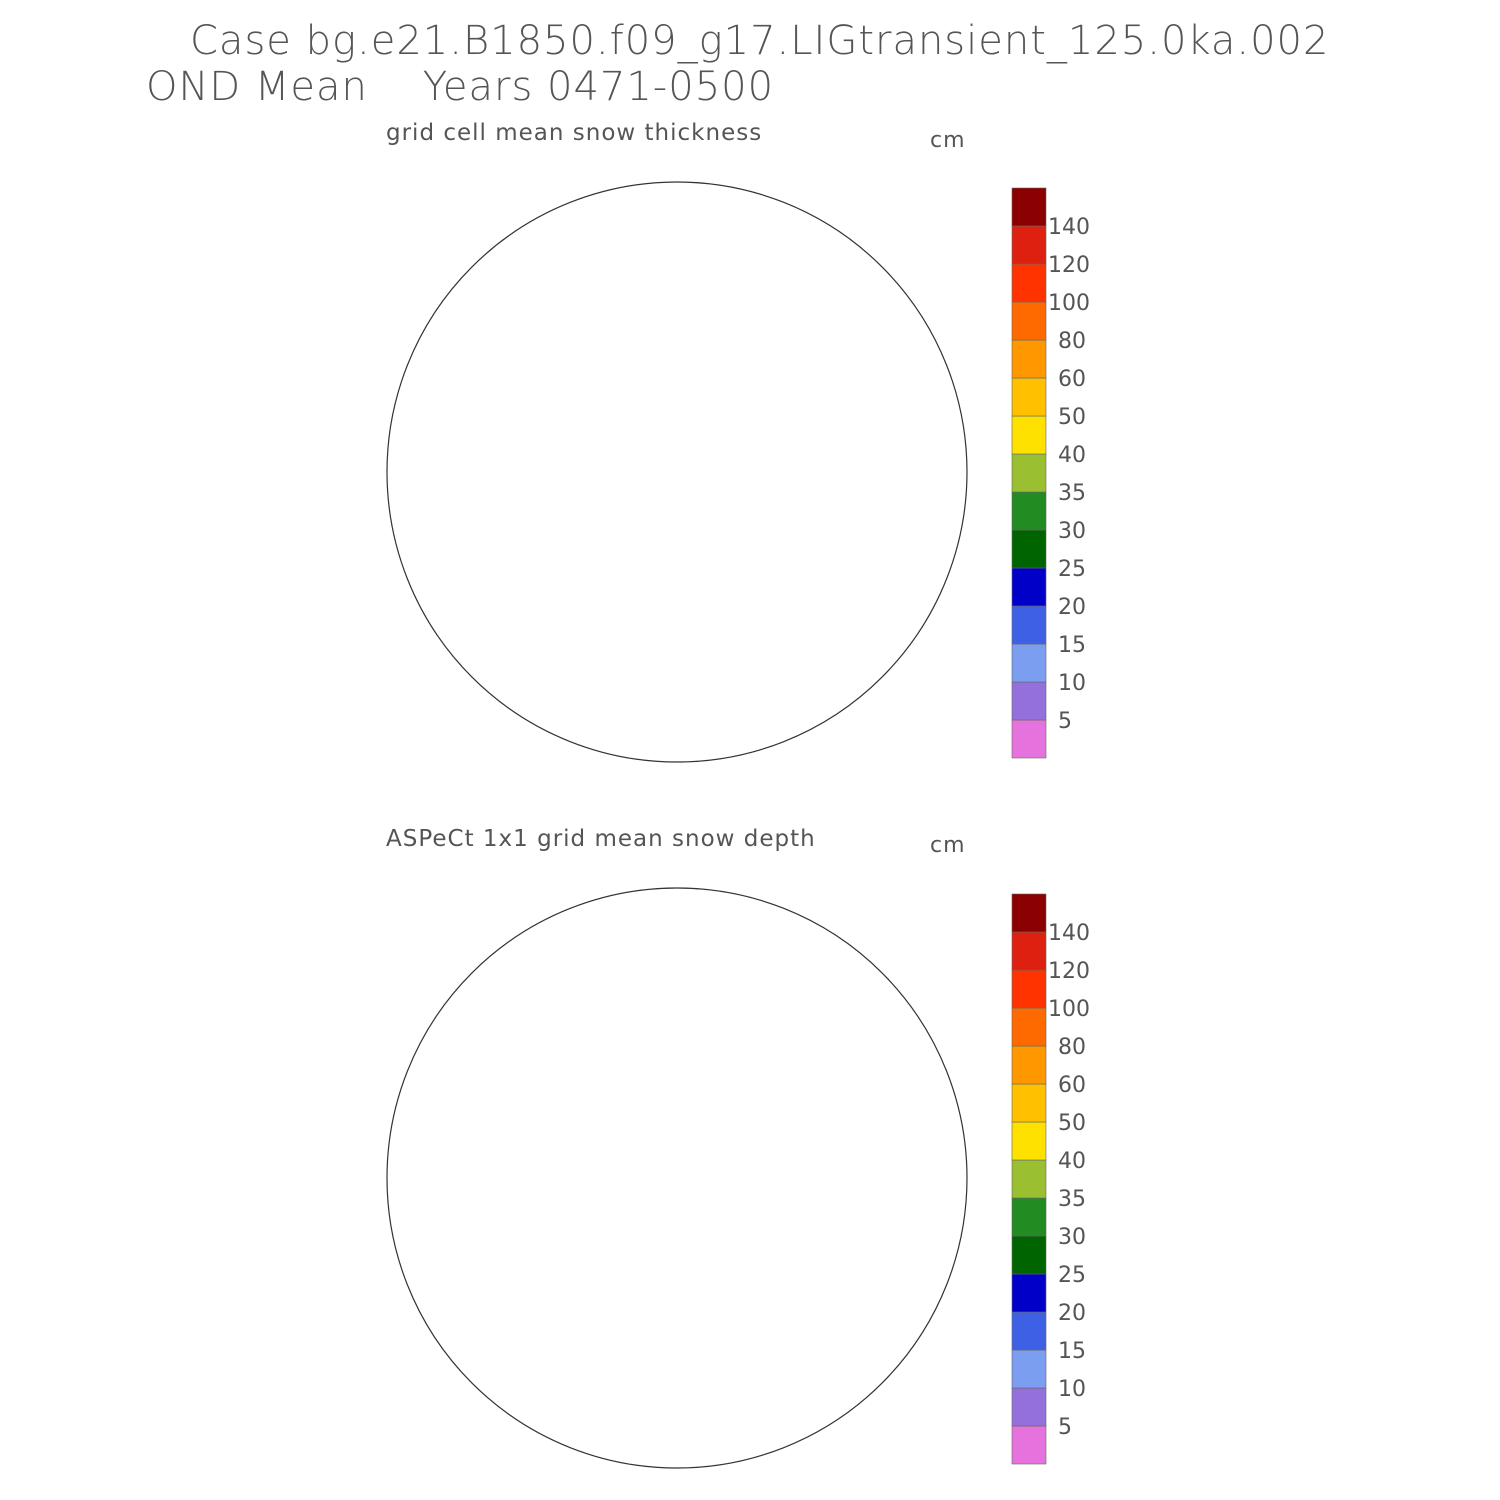 The width and height of the screenshot is (1500, 1500). Describe the element at coordinates (1069, 971) in the screenshot. I see `colorbar-tick-label: 120` at that location.